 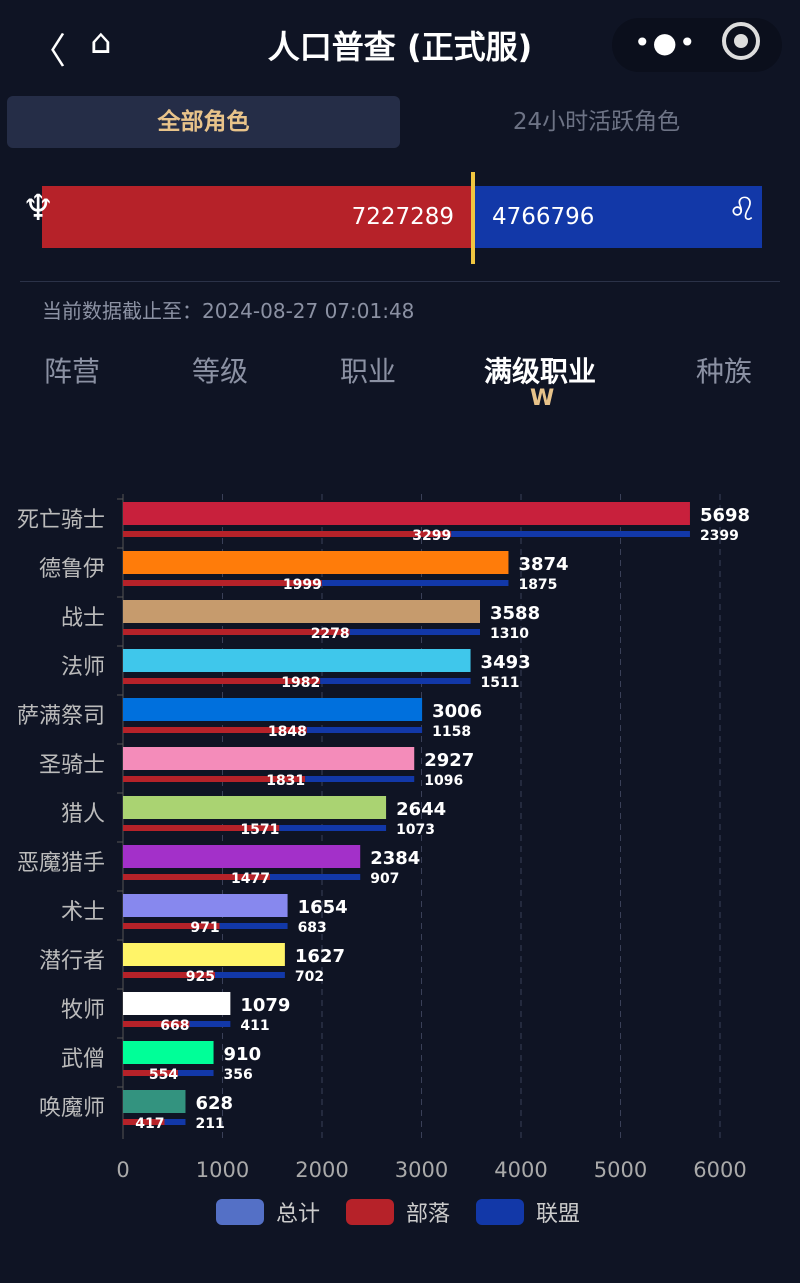 What do you see at coordinates (265, 1005) in the screenshot?
I see `total-label: 1079` at bounding box center [265, 1005].